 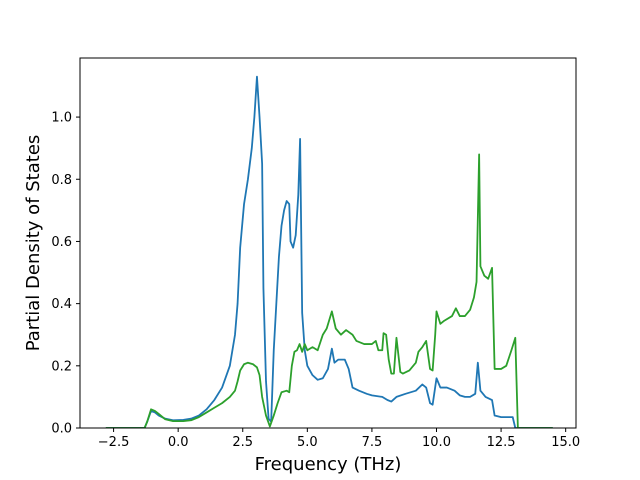 What do you see at coordinates (61, 118) in the screenshot?
I see `y-tick-label: 1.0` at bounding box center [61, 118].